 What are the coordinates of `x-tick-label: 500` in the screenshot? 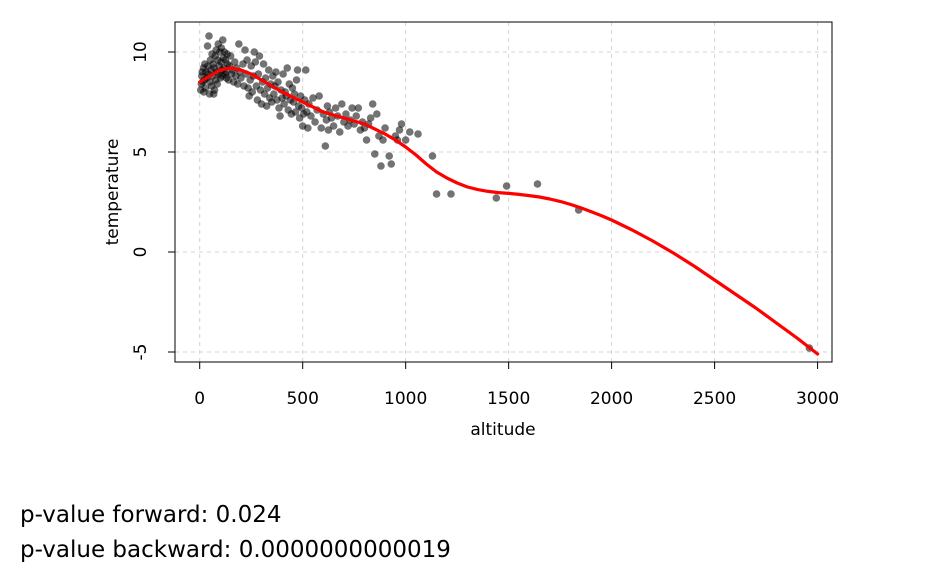 It's located at (302, 399).